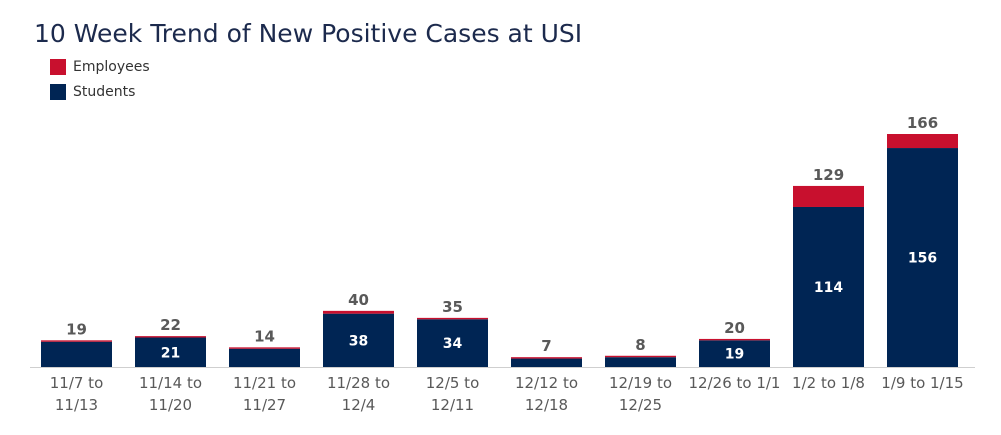 The width and height of the screenshot is (1001, 435). Describe the element at coordinates (922, 123) in the screenshot. I see `total-label-9: 166` at that location.